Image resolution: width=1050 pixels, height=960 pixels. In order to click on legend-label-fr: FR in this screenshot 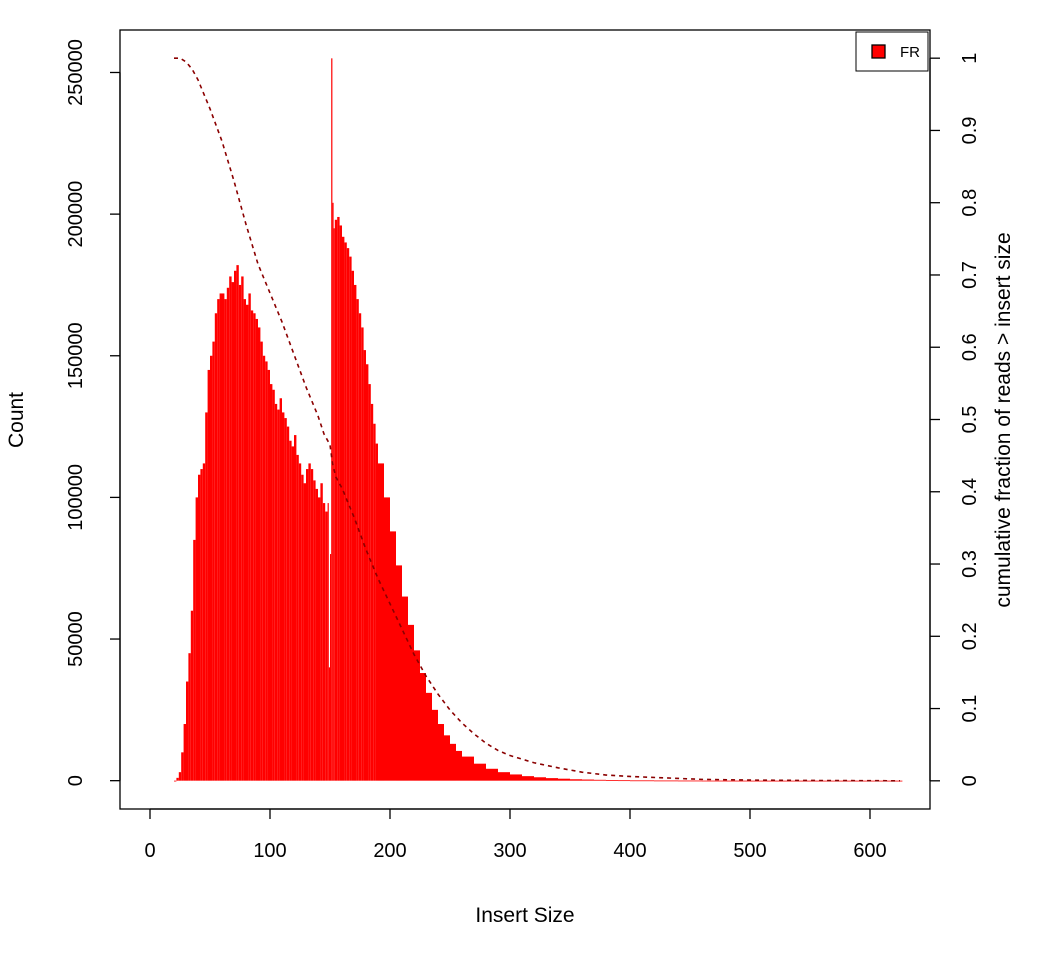, I will do `click(910, 52)`.